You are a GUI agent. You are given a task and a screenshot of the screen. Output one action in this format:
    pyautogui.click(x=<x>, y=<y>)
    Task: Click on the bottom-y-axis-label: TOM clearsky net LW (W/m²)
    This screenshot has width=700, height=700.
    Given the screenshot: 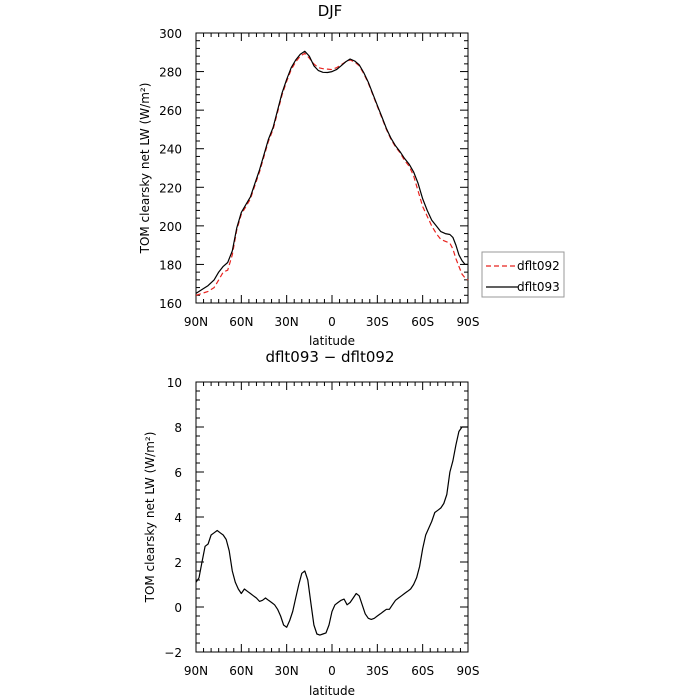 What is the action you would take?
    pyautogui.click(x=150, y=518)
    